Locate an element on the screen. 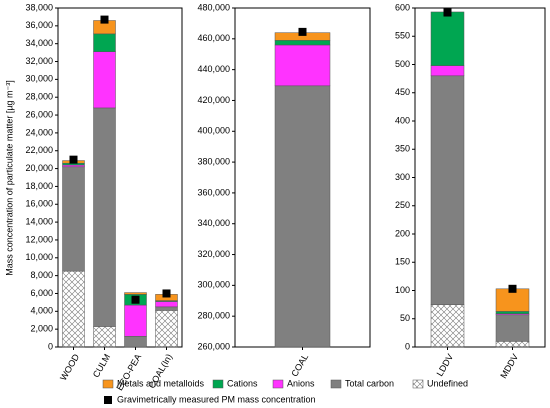 The width and height of the screenshot is (550, 408). legend-marker is located at coordinates (108, 400).